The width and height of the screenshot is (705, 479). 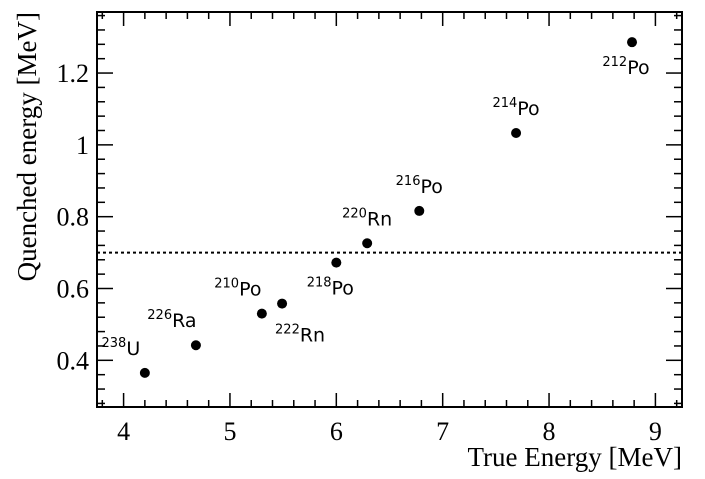 What do you see at coordinates (549, 431) in the screenshot?
I see `x-tick-label: 8` at bounding box center [549, 431].